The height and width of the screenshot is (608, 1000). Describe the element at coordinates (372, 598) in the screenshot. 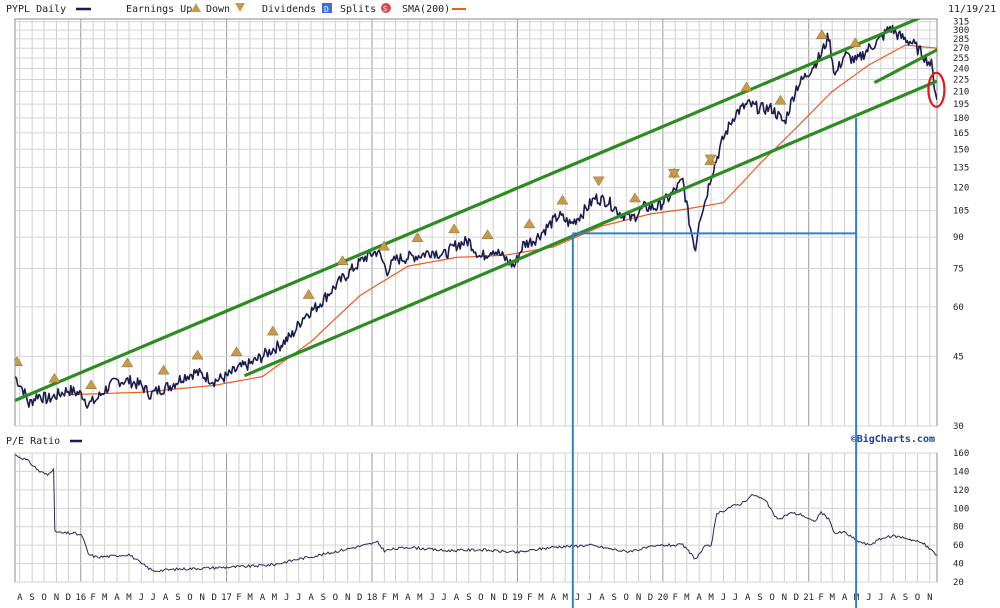

I see `x-tick-label: 18` at that location.